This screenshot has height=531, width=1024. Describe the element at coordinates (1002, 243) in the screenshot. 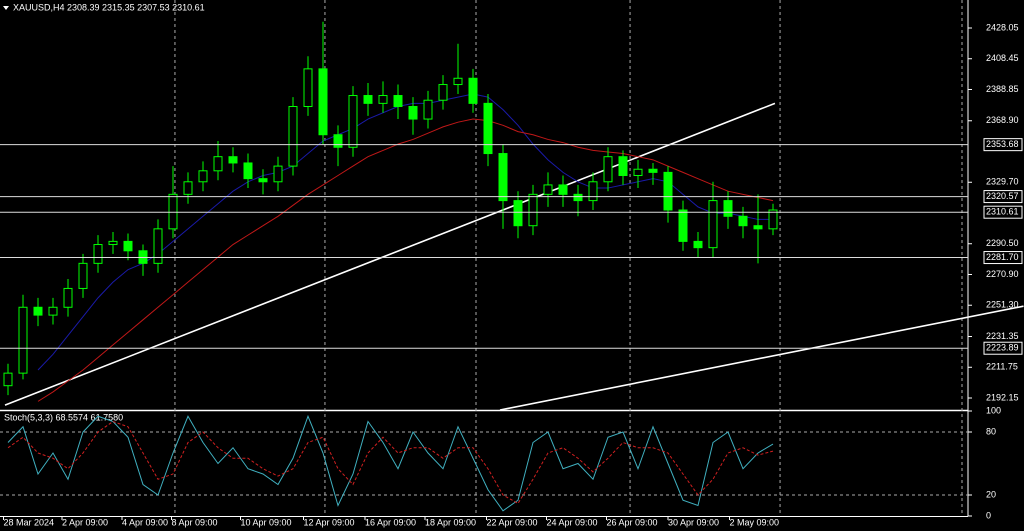

I see `y-tick-label: 2290.50` at that location.